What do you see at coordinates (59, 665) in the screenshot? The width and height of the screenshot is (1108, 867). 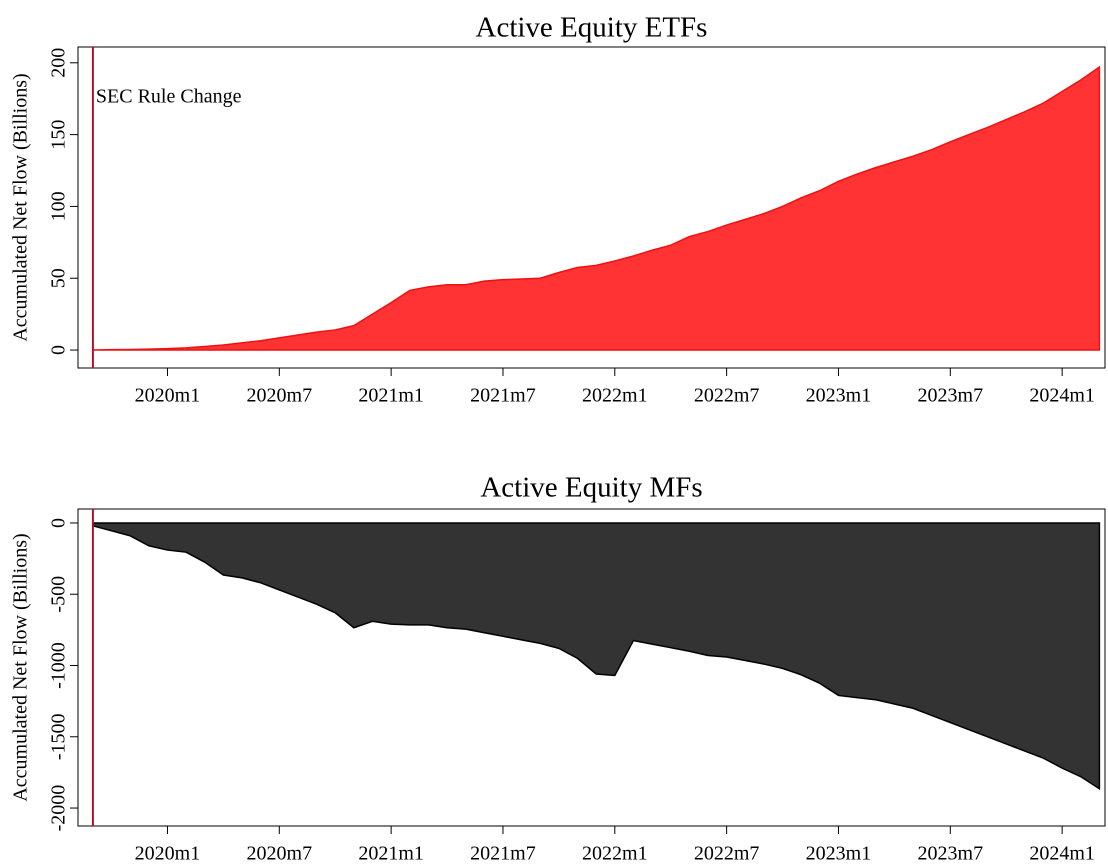 I see `y-tick-label: -1000` at bounding box center [59, 665].